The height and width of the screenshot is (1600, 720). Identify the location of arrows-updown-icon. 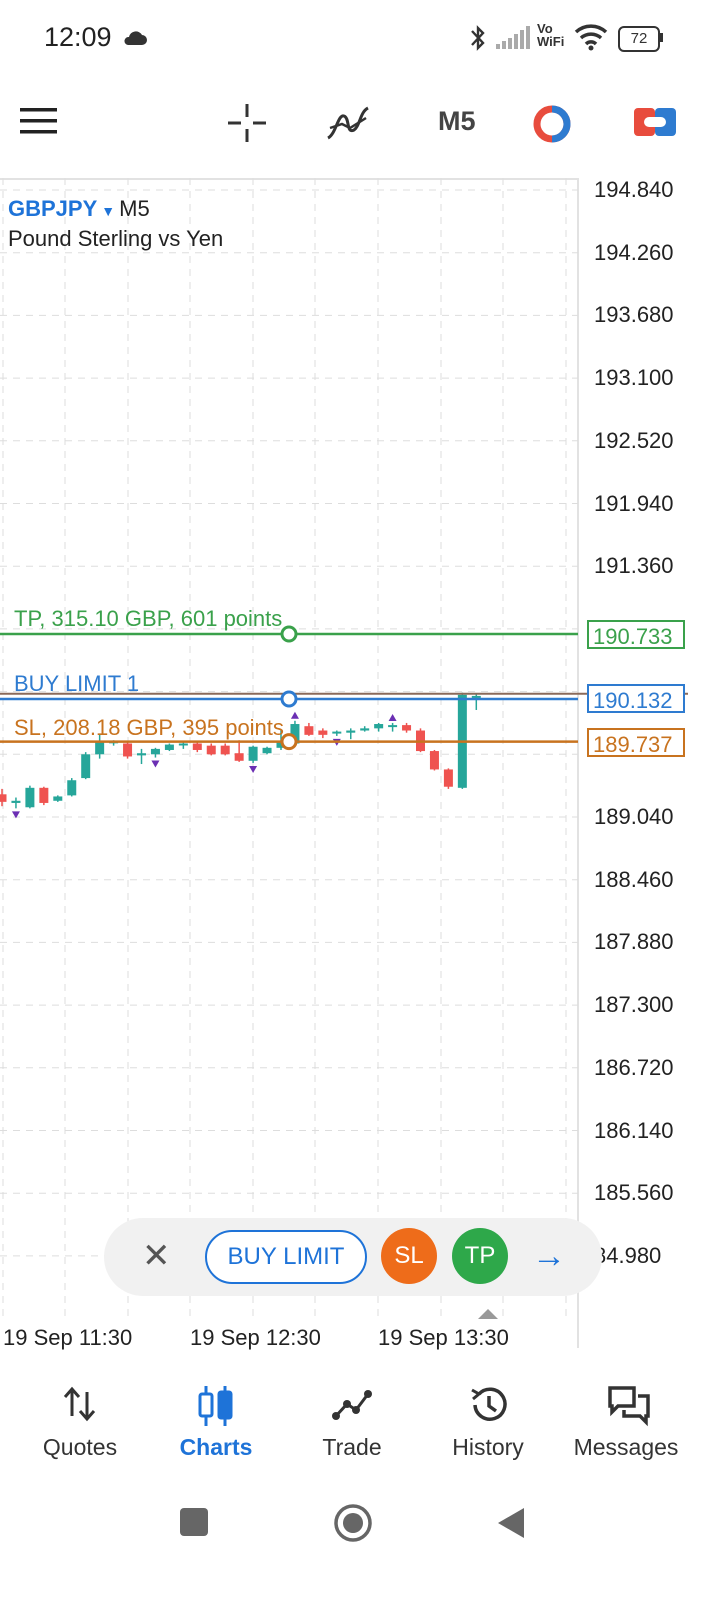
(79, 1404).